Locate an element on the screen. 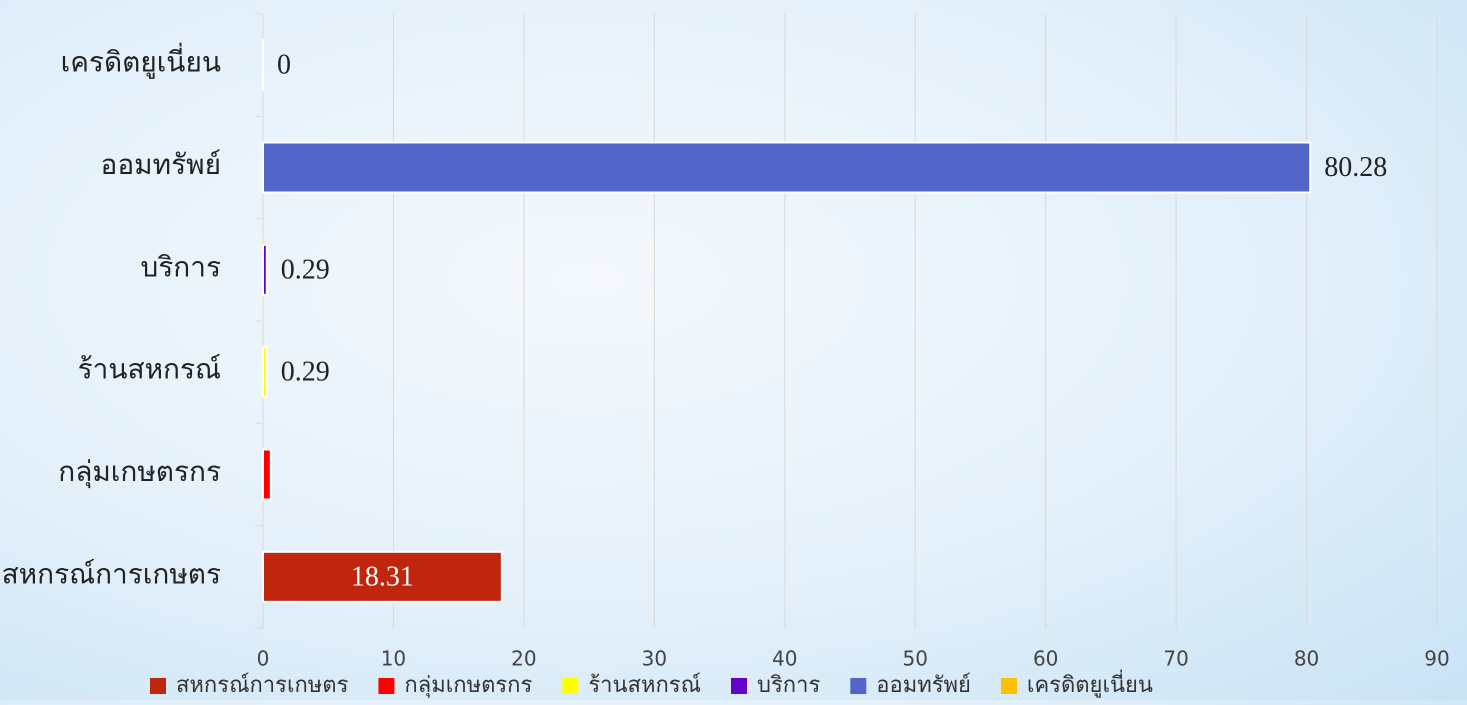 The width and height of the screenshot is (1467, 705). data-label: 80.28 is located at coordinates (1355, 167).